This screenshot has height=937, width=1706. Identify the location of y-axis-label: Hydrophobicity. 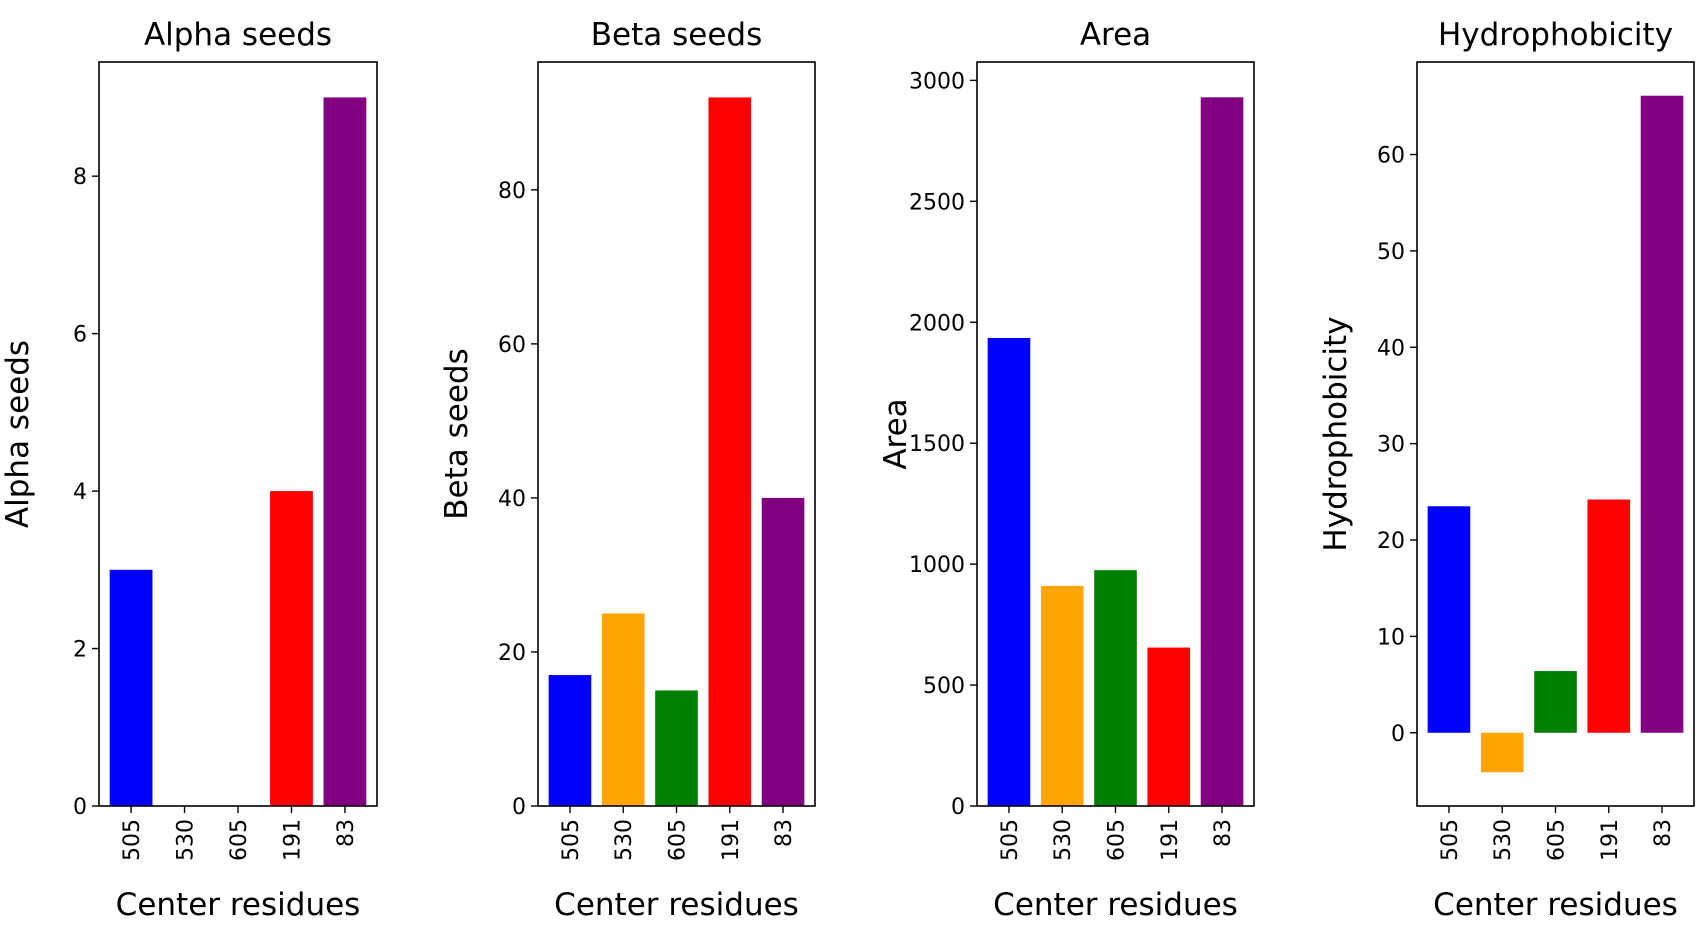
(1336, 433).